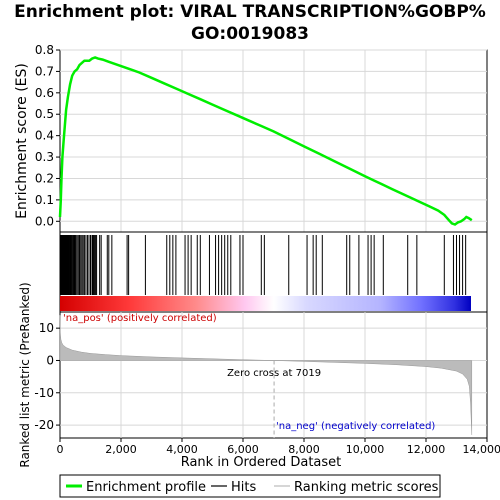 The image size is (500, 500). What do you see at coordinates (243, 487) in the screenshot?
I see `legend-label: Hits` at bounding box center [243, 487].